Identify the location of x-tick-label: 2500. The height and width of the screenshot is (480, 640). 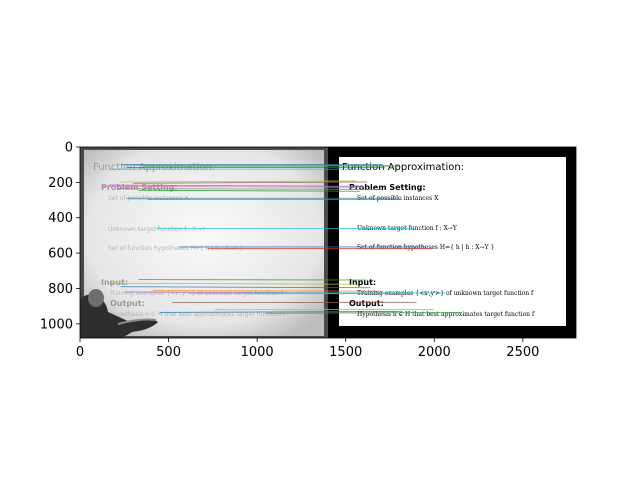
(522, 352).